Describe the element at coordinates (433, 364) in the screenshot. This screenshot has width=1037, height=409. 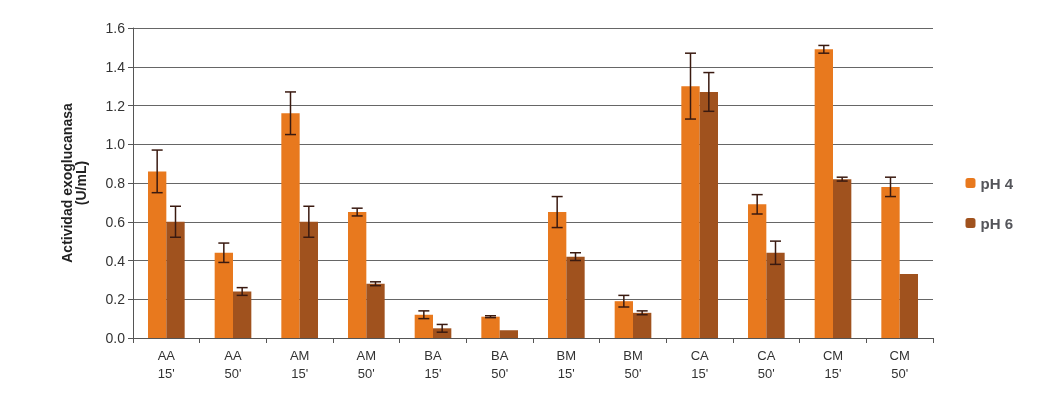
I see `x-tick-label: BA 15'` at that location.